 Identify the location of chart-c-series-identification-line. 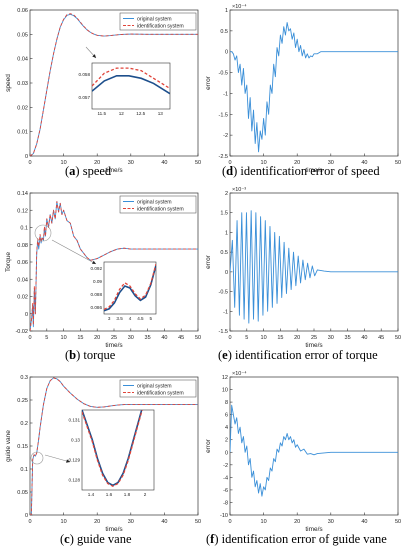
(114, 446).